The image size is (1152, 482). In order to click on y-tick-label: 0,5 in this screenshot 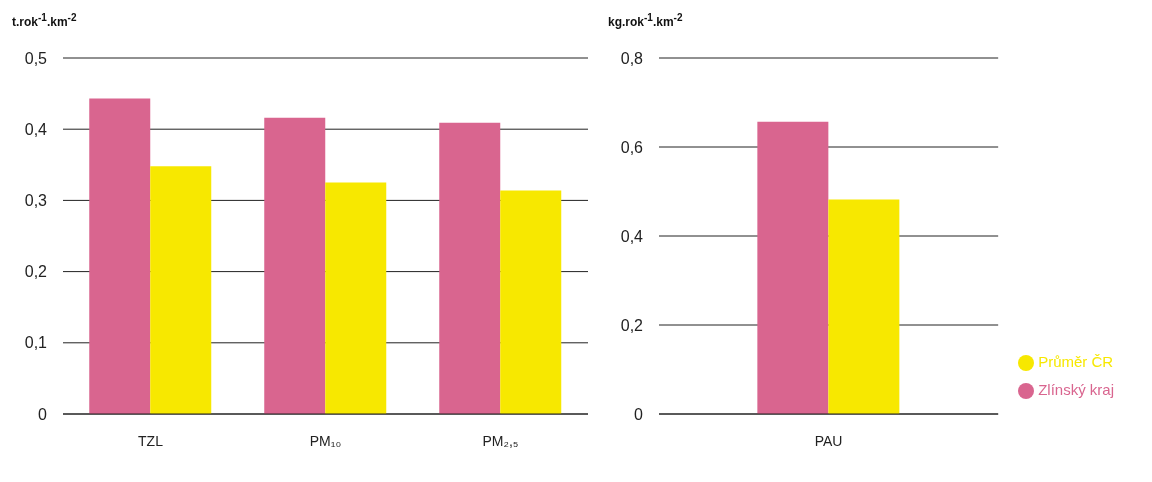, I will do `click(36, 58)`.